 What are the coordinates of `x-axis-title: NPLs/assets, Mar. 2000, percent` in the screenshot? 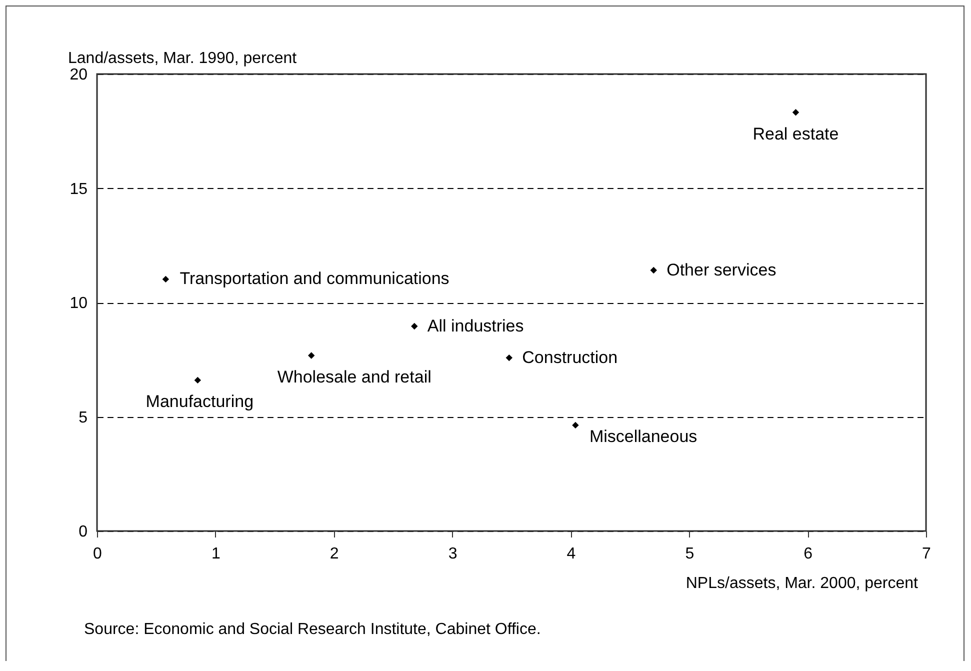 It's located at (802, 583).